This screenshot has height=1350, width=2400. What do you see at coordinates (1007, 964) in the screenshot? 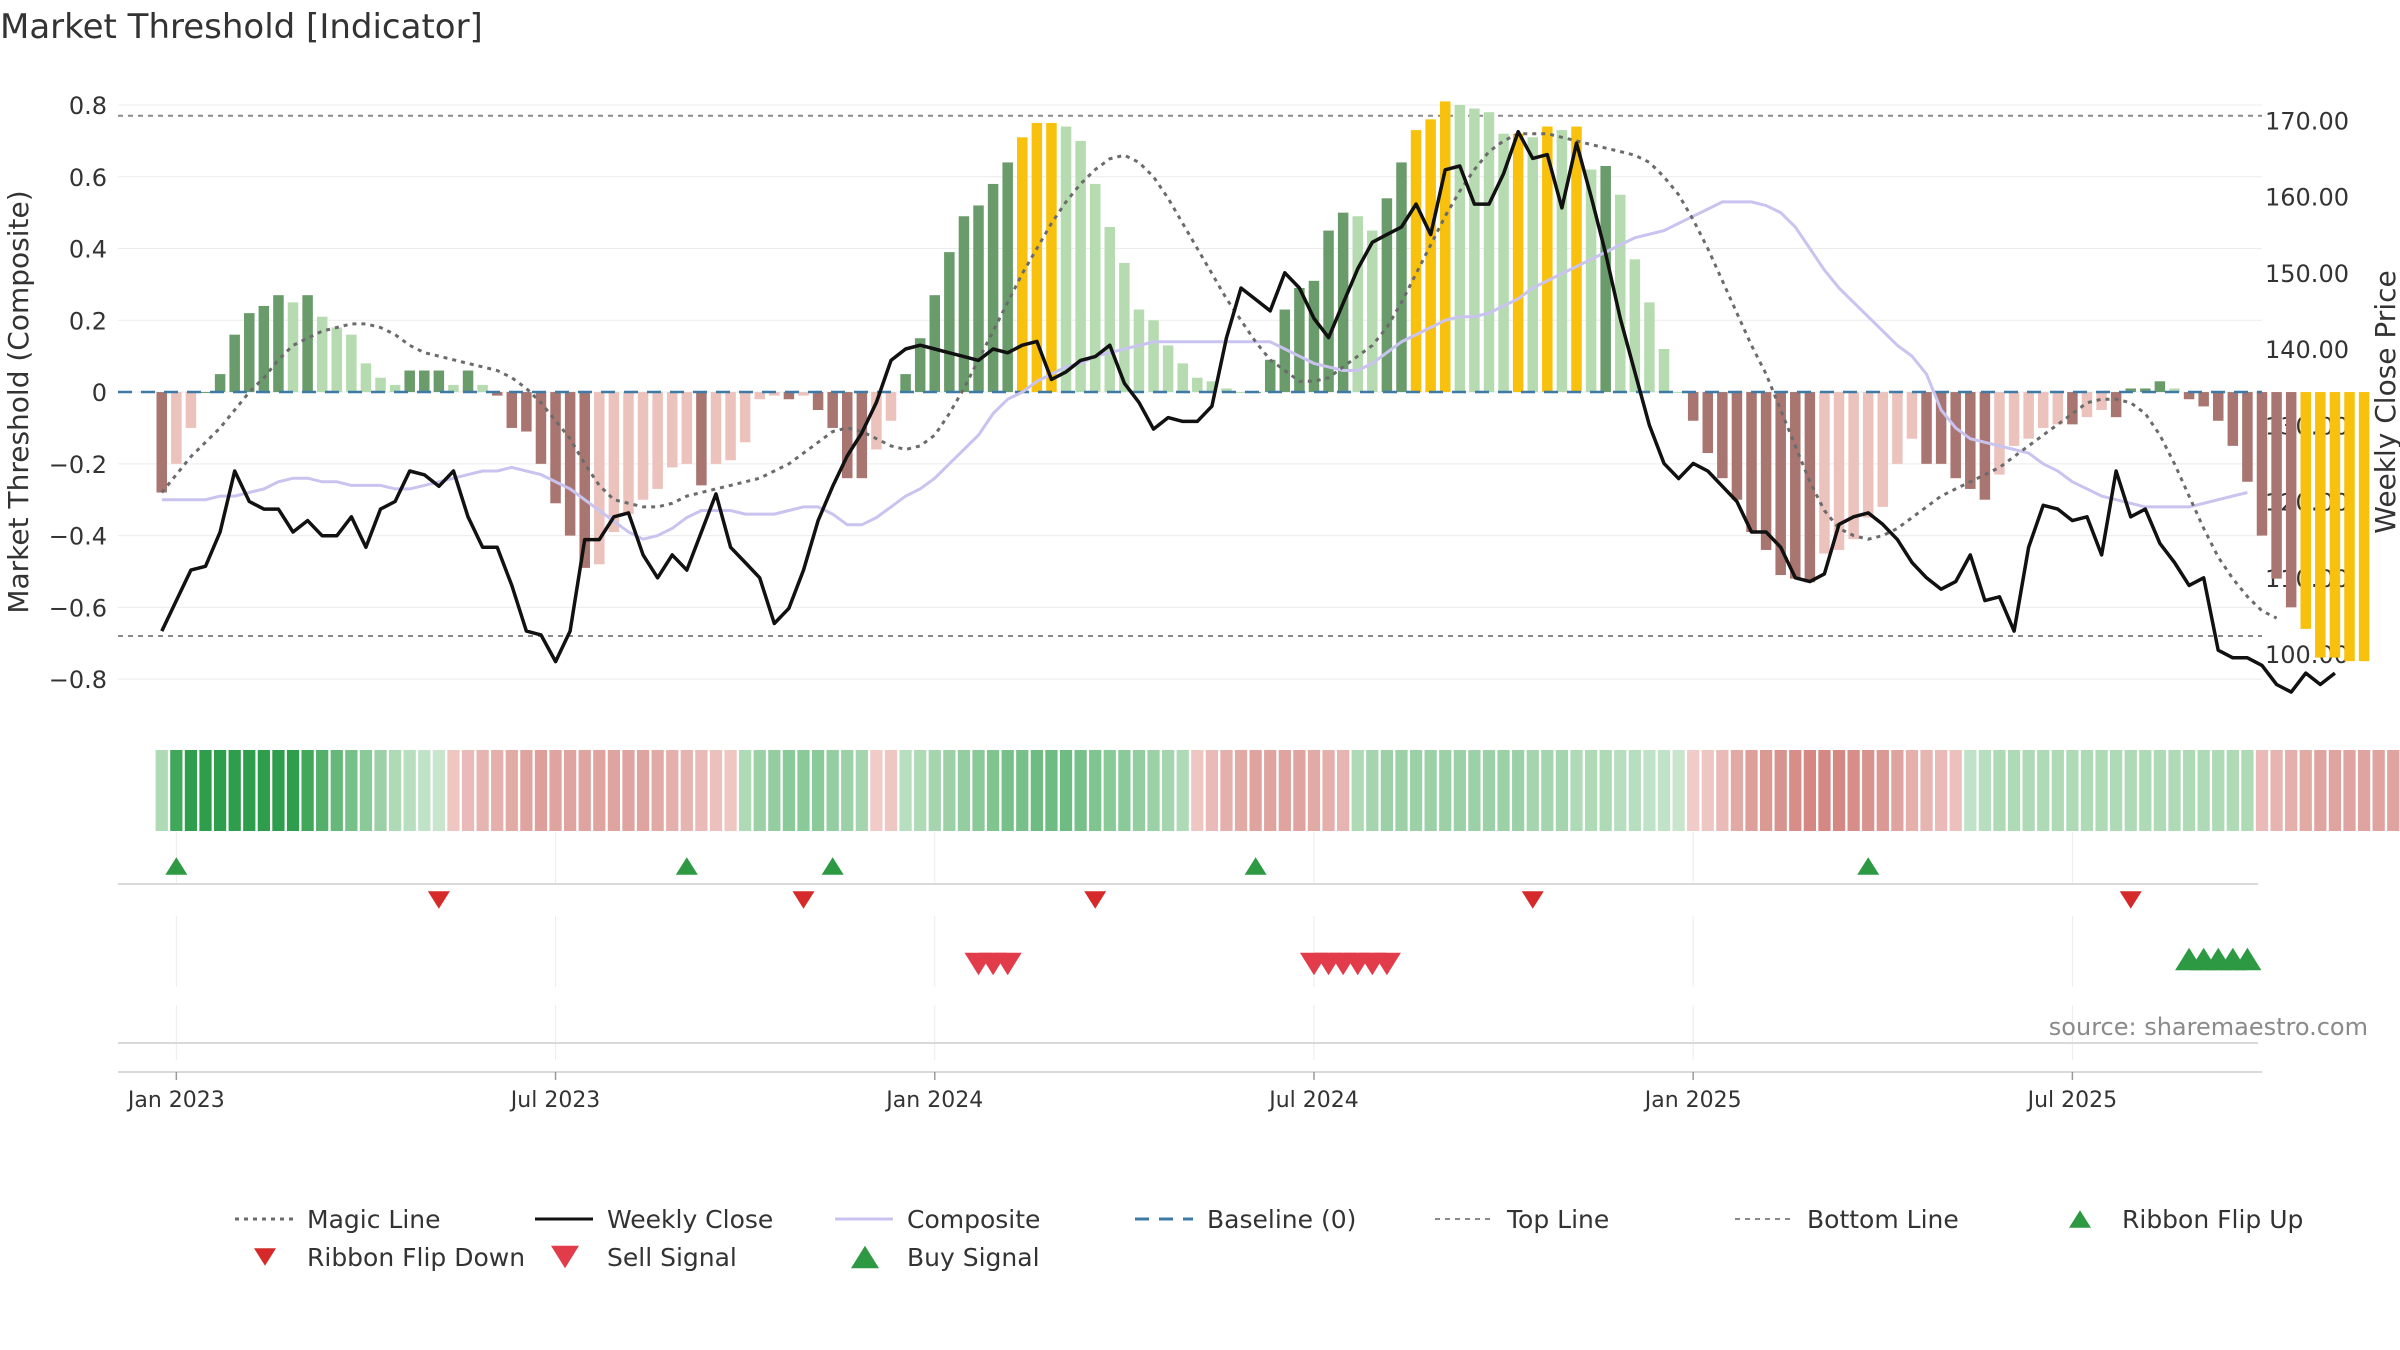
I see `sell-signal-marker` at bounding box center [1007, 964].